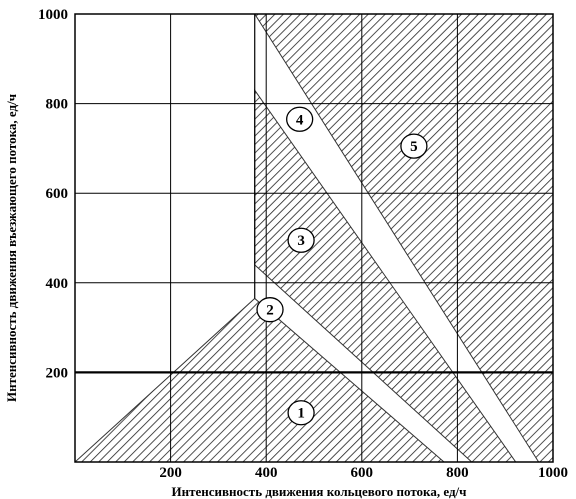 The width and height of the screenshot is (576, 499). I want to click on zone-1-label: 1, so click(301, 414).